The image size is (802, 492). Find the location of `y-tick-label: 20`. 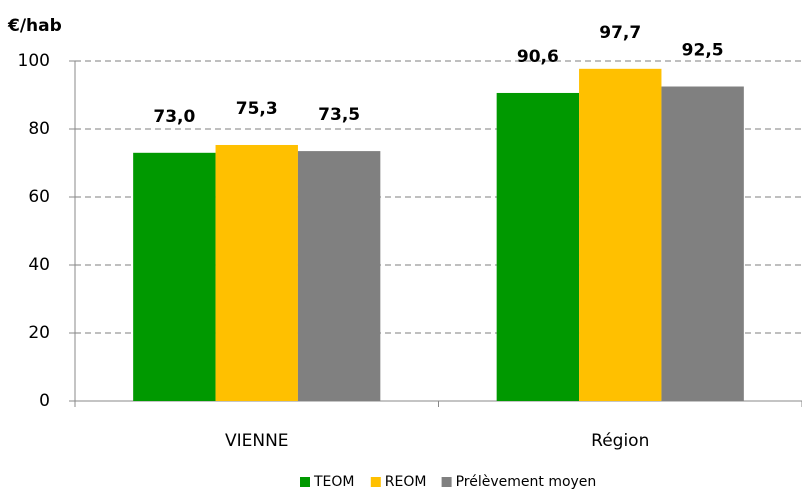

y-tick-label: 20 is located at coordinates (39, 333).